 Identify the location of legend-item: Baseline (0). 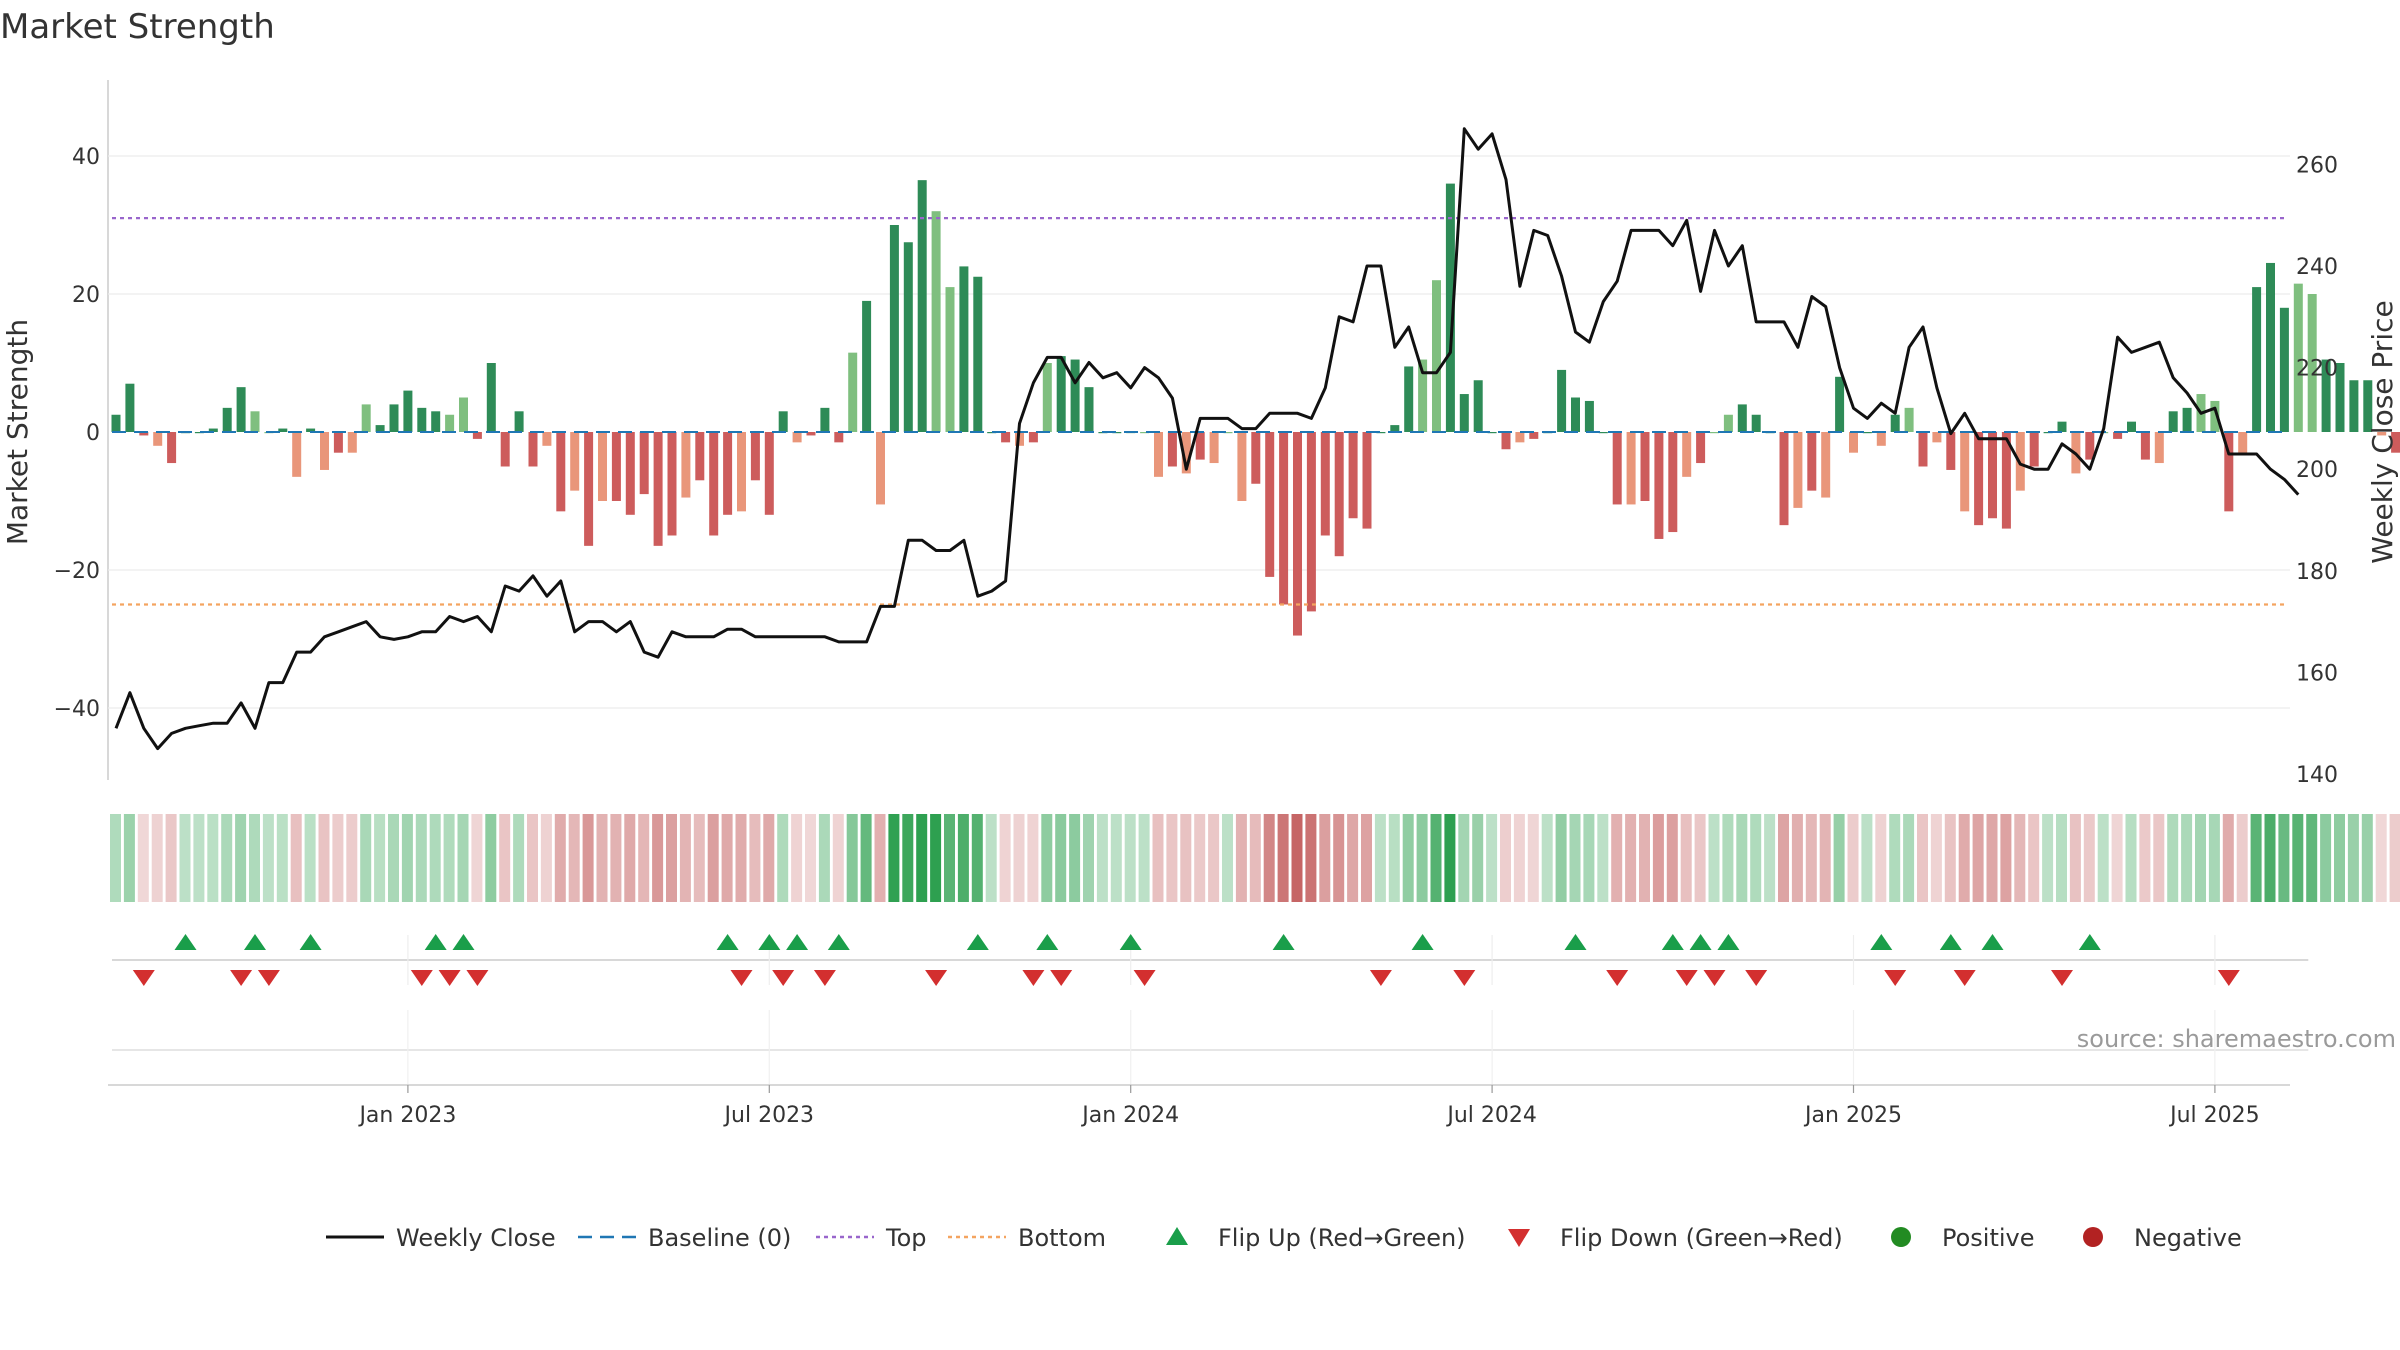
(684, 1238).